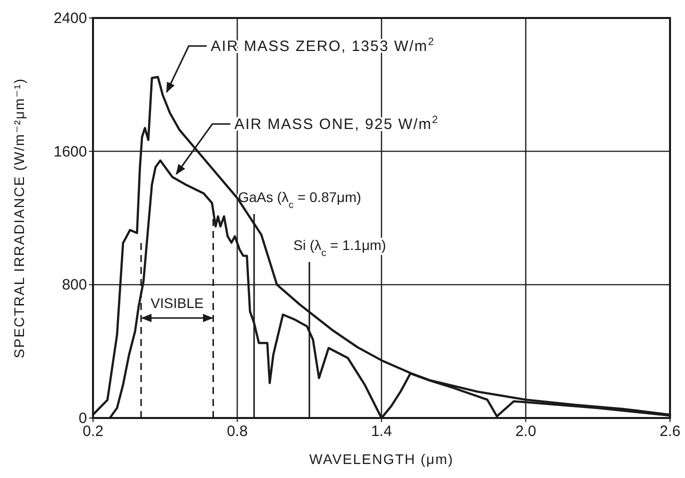 Image resolution: width=685 pixels, height=478 pixels. Describe the element at coordinates (670, 431) in the screenshot. I see `x-tick-label: 2.6` at that location.